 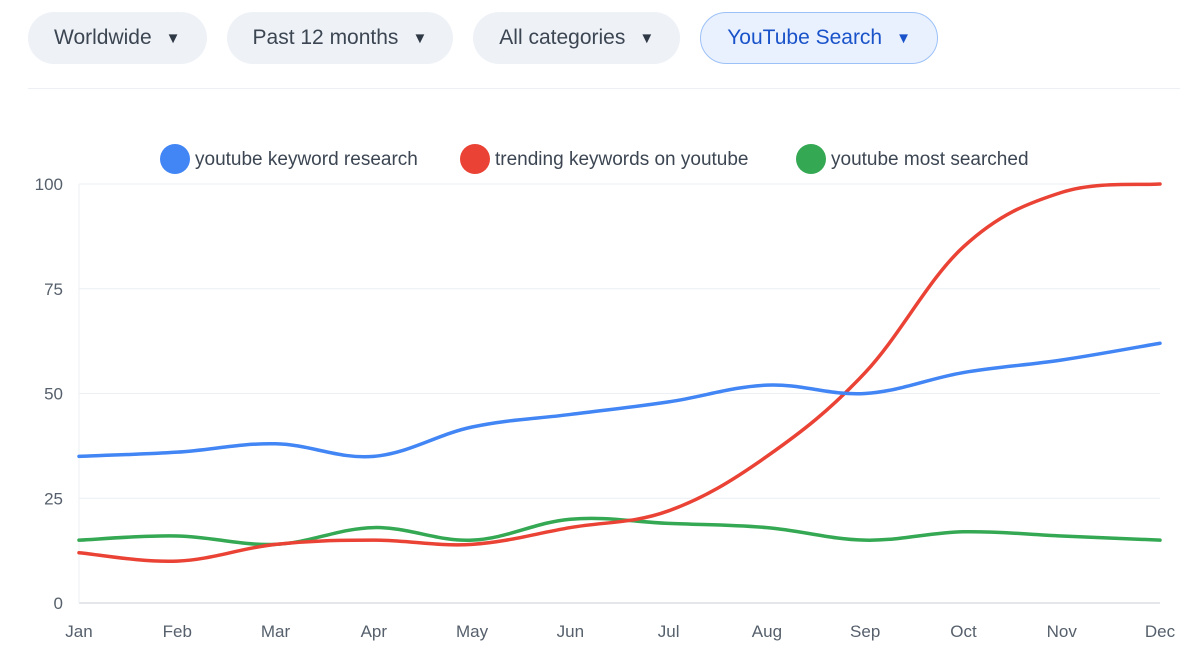 What do you see at coordinates (805, 37) in the screenshot?
I see `search-type-label: YouTube Search` at bounding box center [805, 37].